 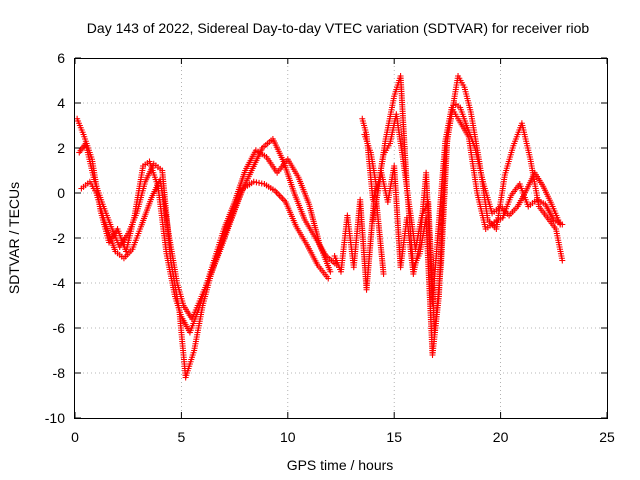 What do you see at coordinates (59, 238) in the screenshot?
I see `y-tick-label: -2` at bounding box center [59, 238].